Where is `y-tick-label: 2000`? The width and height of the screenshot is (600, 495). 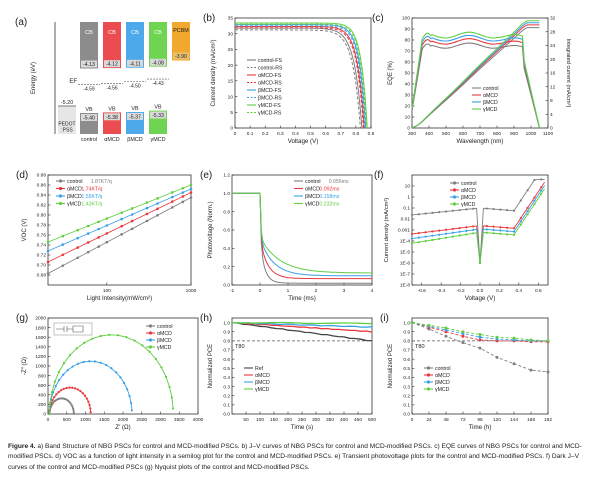
y-tick-label: 2000 is located at coordinates (40, 319).